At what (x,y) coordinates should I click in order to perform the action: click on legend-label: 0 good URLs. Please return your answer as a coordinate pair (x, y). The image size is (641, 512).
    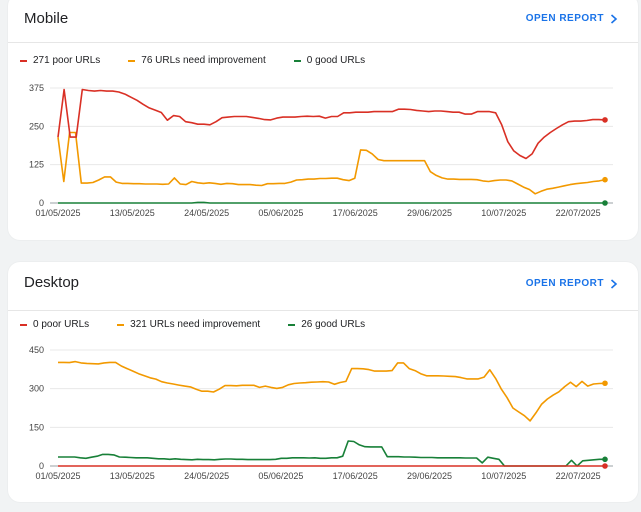
    Looking at the image, I should click on (336, 60).